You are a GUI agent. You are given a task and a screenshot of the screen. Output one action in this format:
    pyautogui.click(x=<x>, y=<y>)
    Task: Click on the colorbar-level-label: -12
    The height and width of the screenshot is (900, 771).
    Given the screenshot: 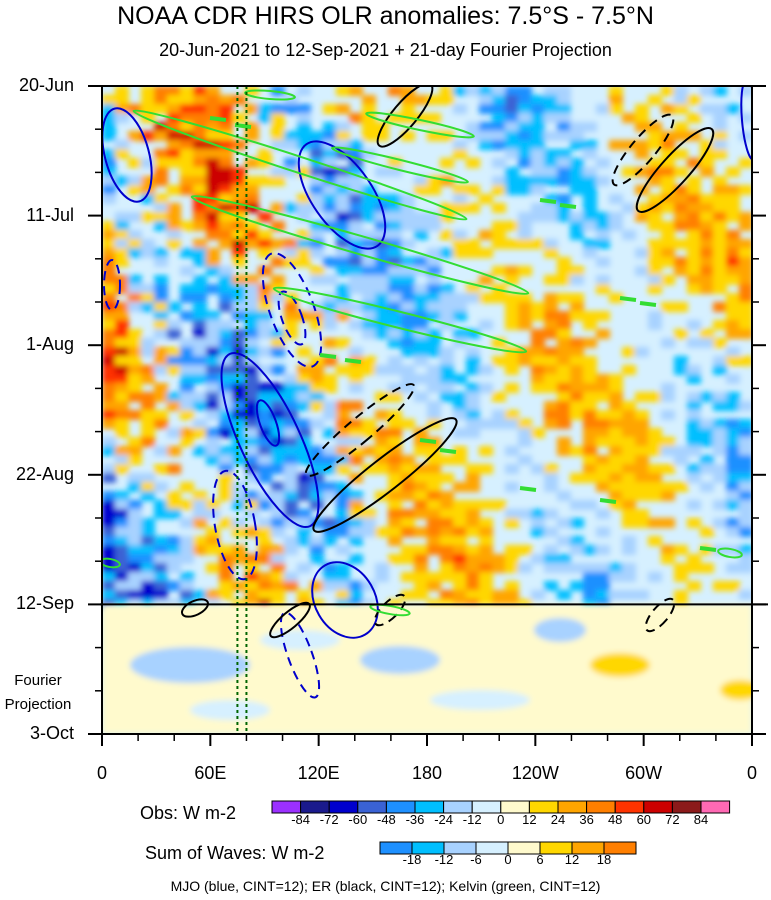 What is the action you would take?
    pyautogui.click(x=444, y=859)
    